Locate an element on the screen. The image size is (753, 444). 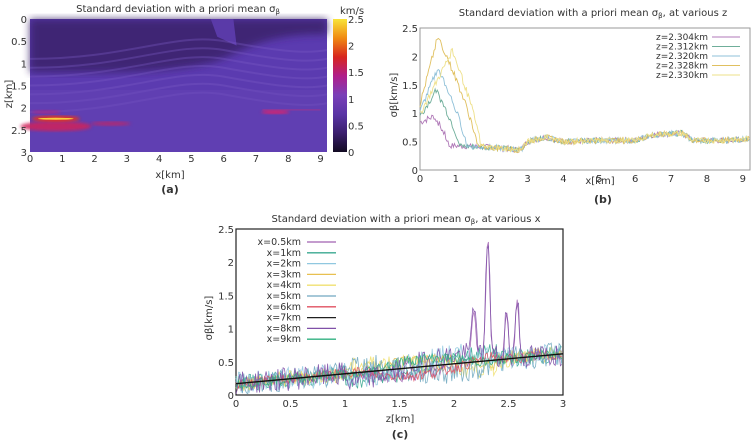
high-anomaly is located at coordinates (56, 118).